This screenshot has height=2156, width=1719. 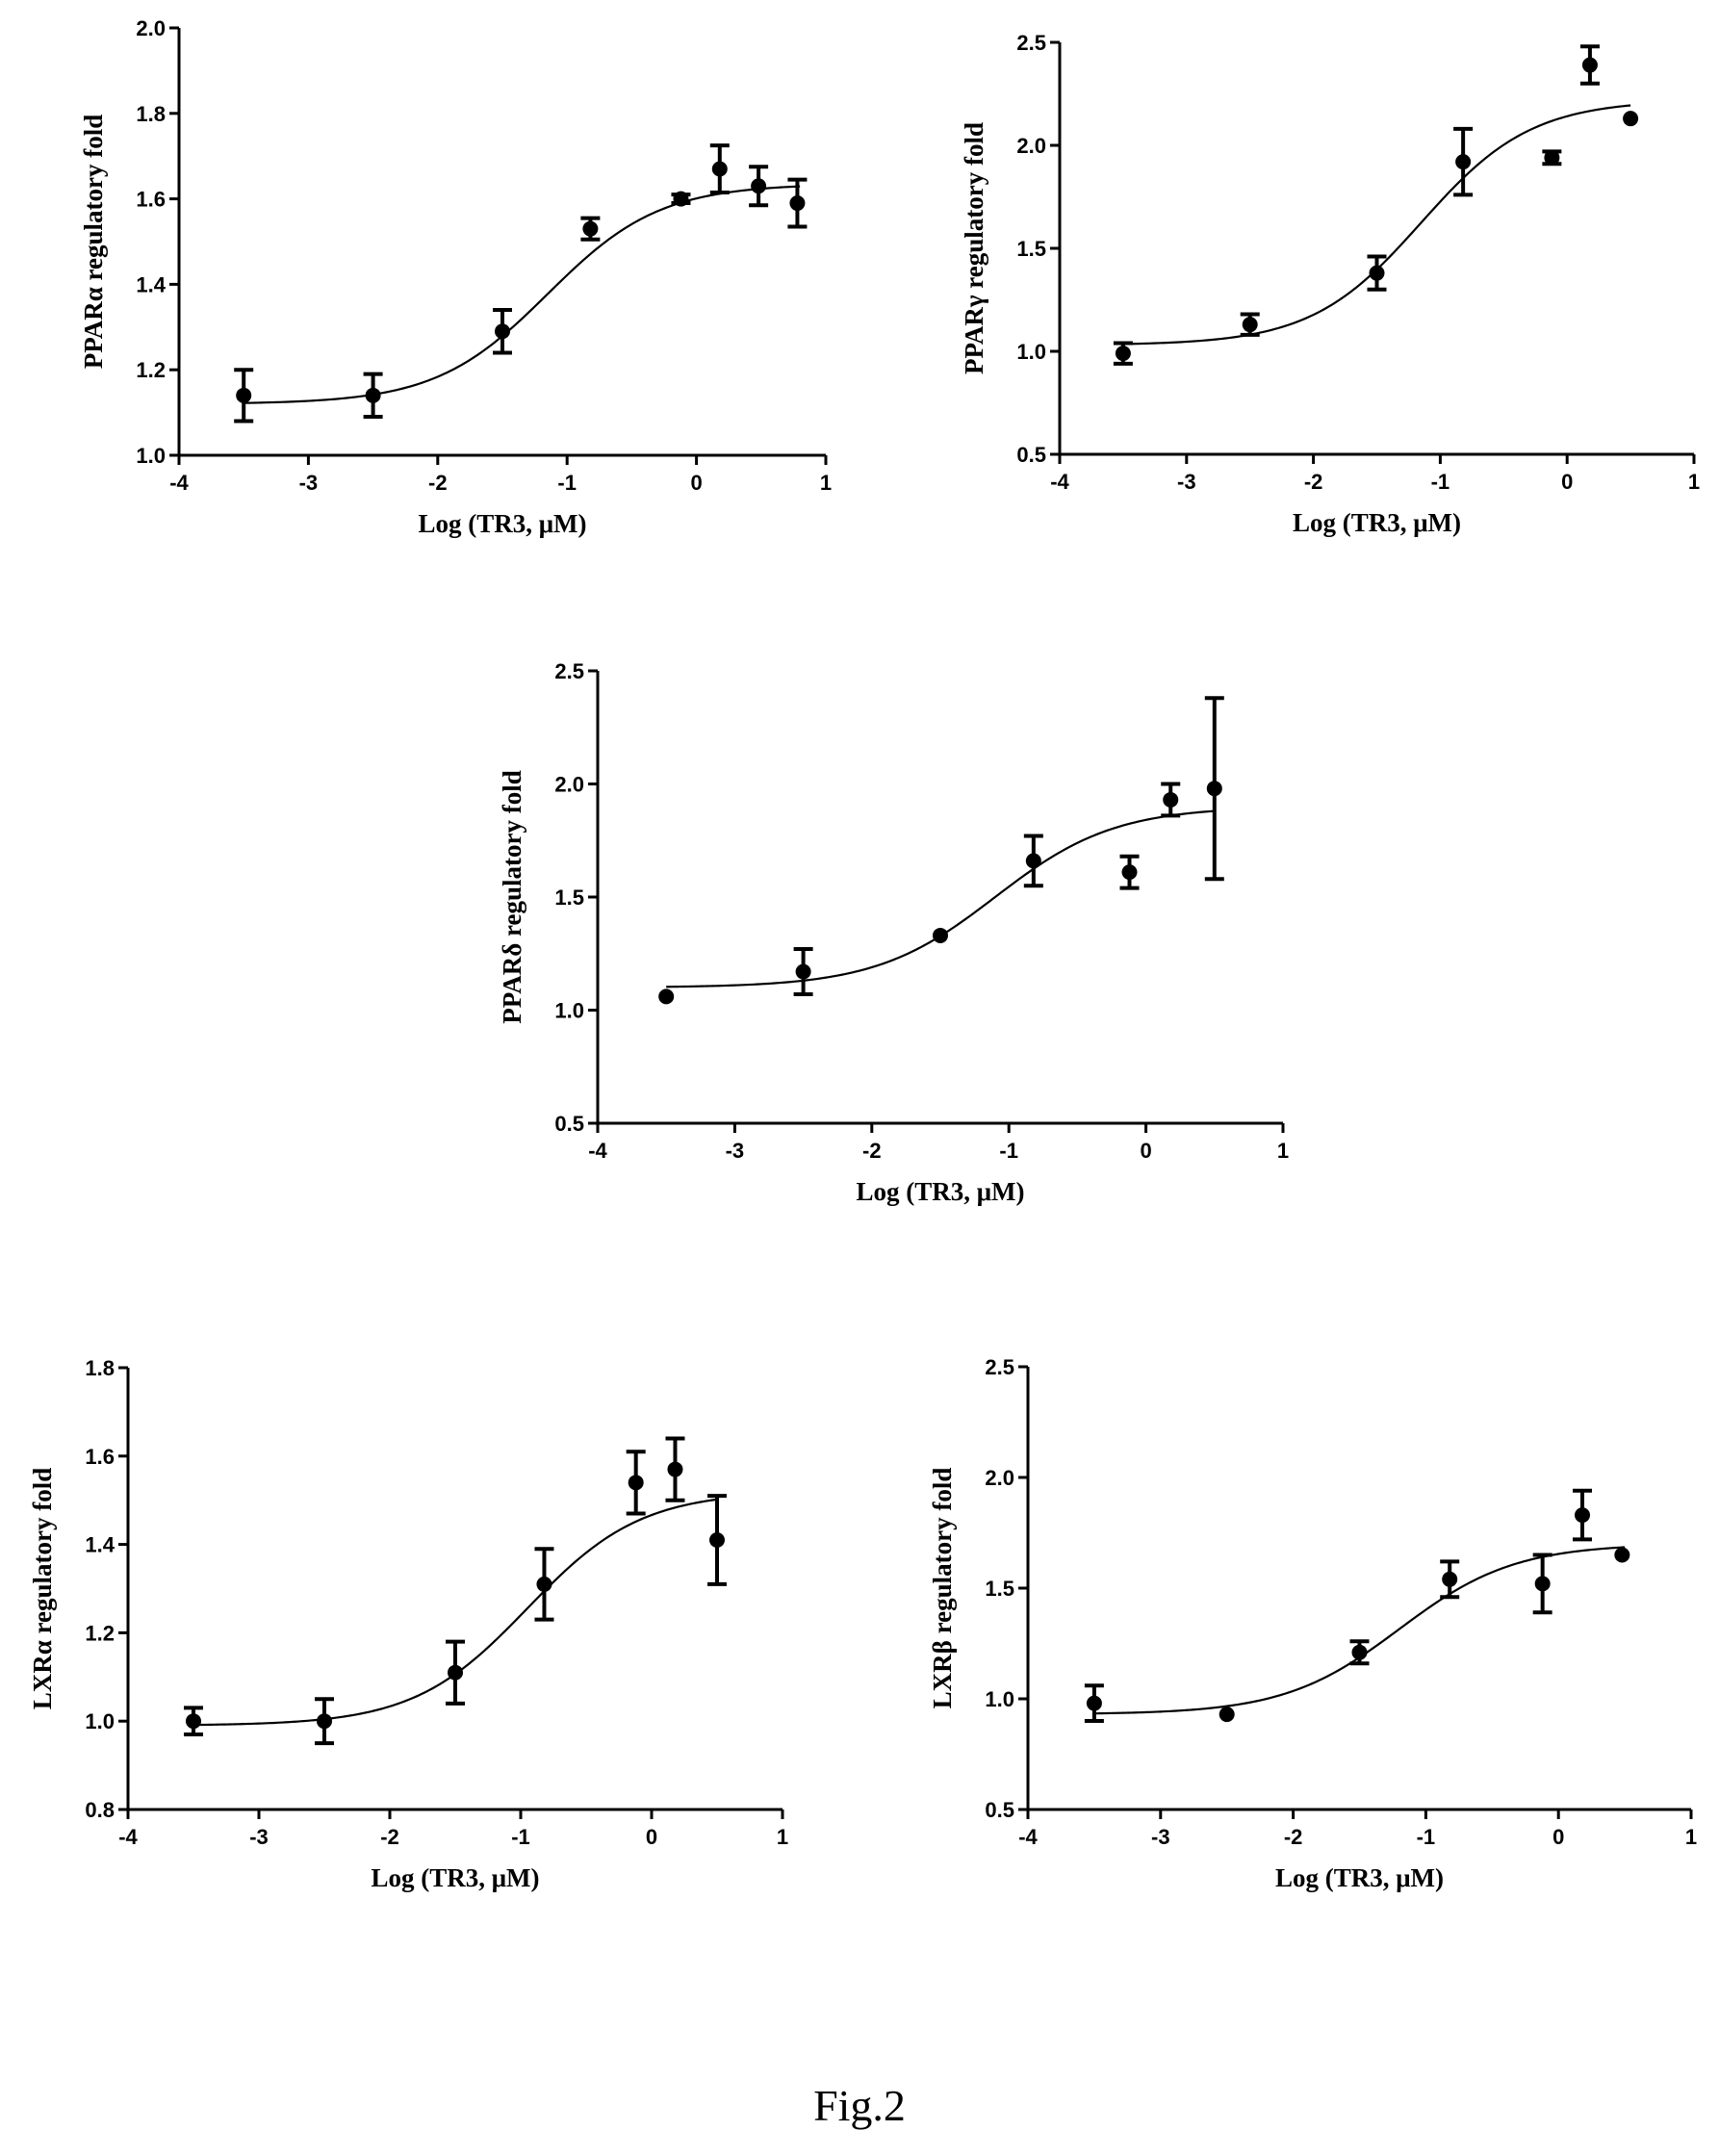 What do you see at coordinates (942, 1588) in the screenshot?
I see `y-axis-title: LXRβ regulatory fold` at bounding box center [942, 1588].